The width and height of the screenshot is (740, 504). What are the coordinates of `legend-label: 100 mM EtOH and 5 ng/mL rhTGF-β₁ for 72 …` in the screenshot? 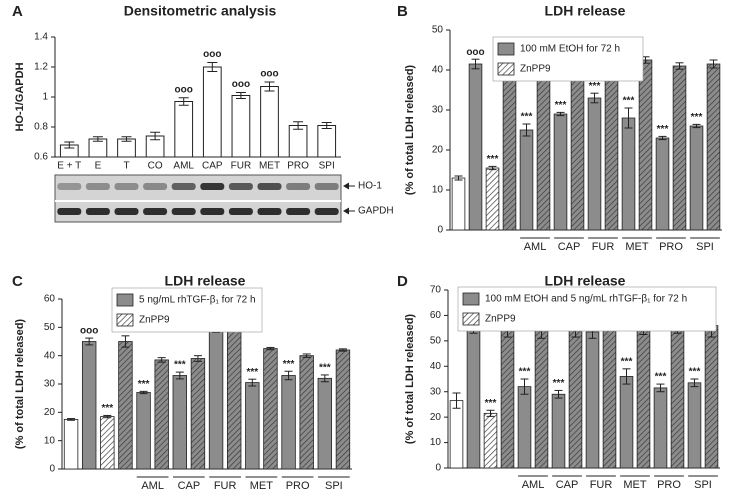 It's located at (586, 299).